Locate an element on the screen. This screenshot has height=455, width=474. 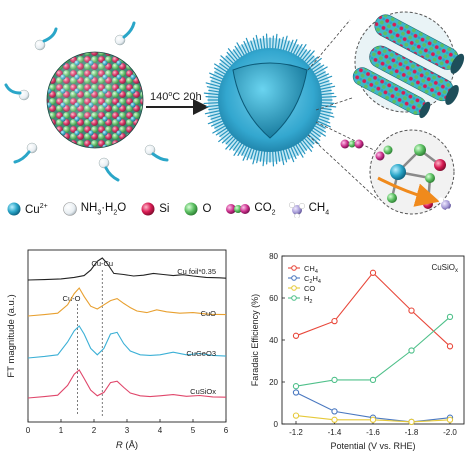
fe-xtick-label: -2.0 is located at coordinates (450, 432).